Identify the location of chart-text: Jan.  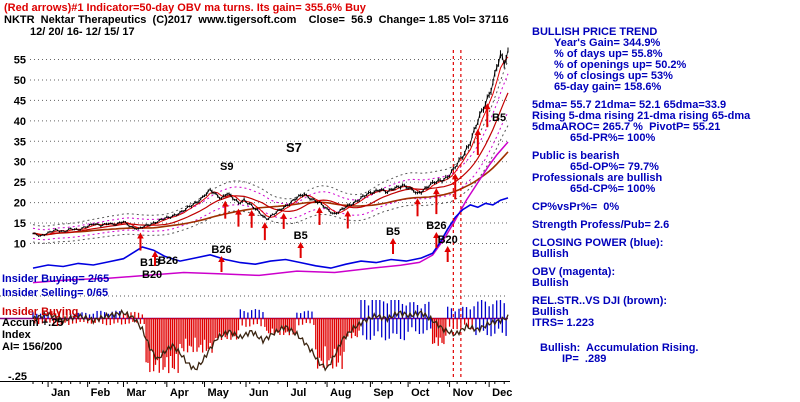
(60, 393).